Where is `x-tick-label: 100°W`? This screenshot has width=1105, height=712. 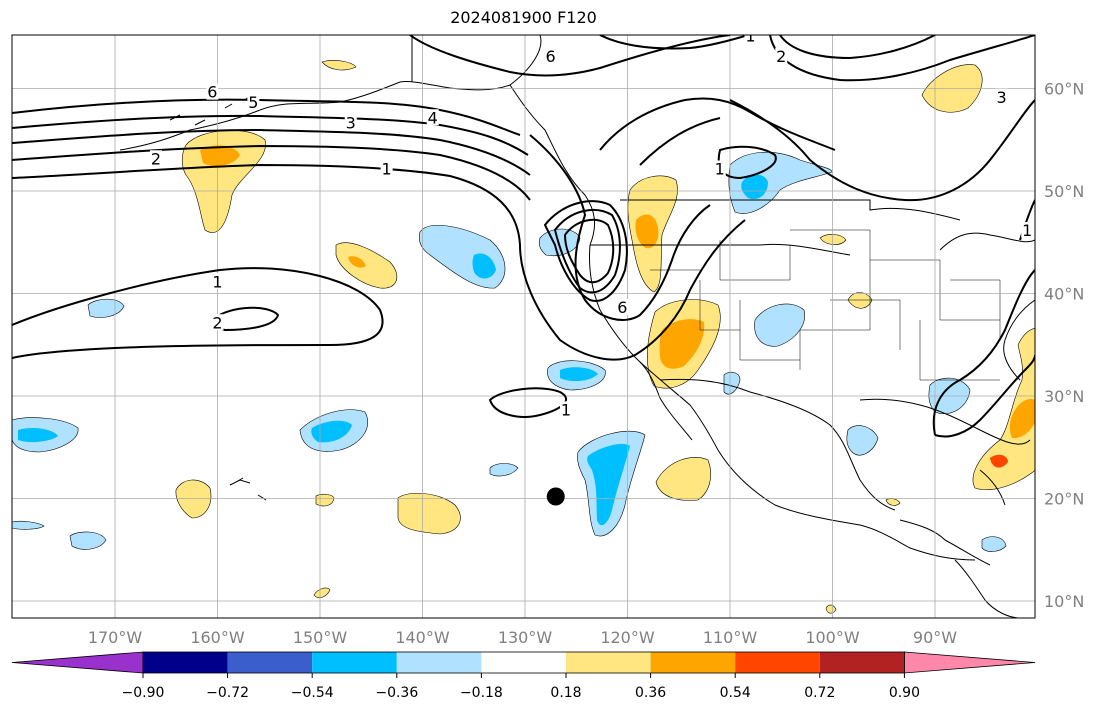
x-tick-label: 100°W is located at coordinates (832, 637).